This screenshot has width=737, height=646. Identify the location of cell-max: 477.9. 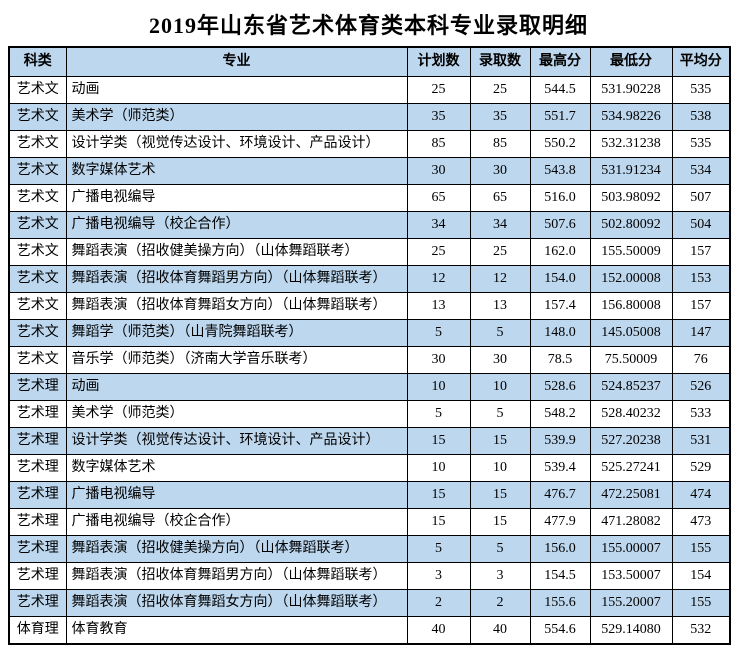
(560, 522).